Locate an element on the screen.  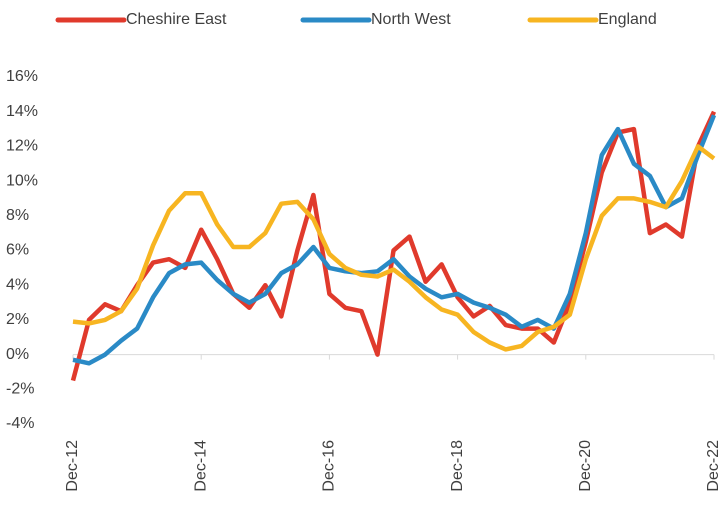
y-tick-label: 14% is located at coordinates (22, 111).